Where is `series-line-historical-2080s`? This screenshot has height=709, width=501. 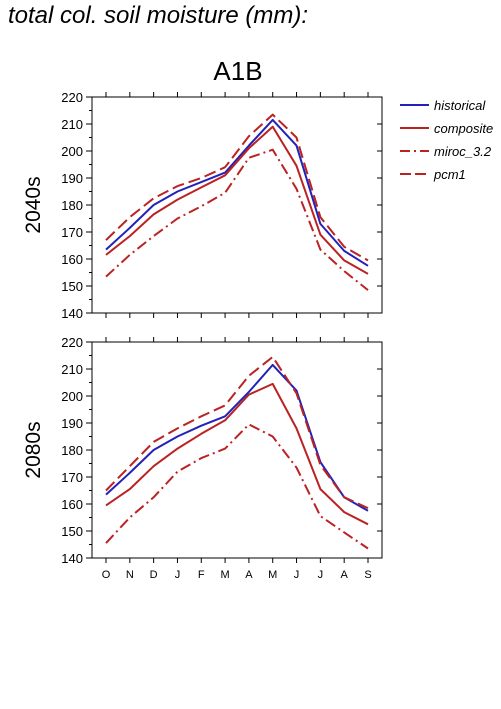
series-line-historical-2080s is located at coordinates (237, 437).